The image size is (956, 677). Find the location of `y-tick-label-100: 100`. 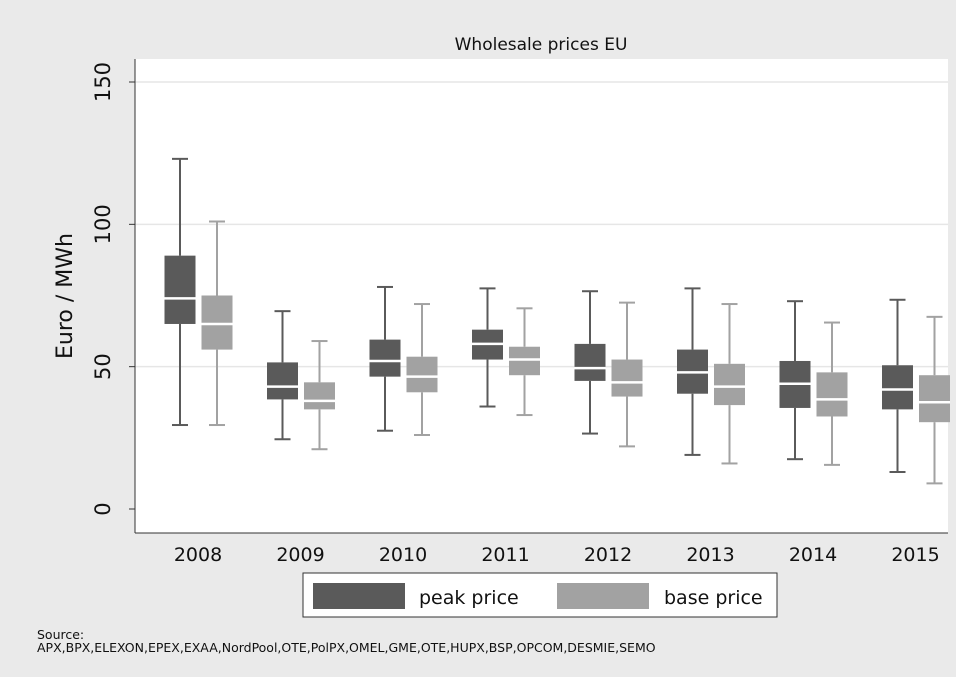

y-tick-label-100: 100 is located at coordinates (103, 224).